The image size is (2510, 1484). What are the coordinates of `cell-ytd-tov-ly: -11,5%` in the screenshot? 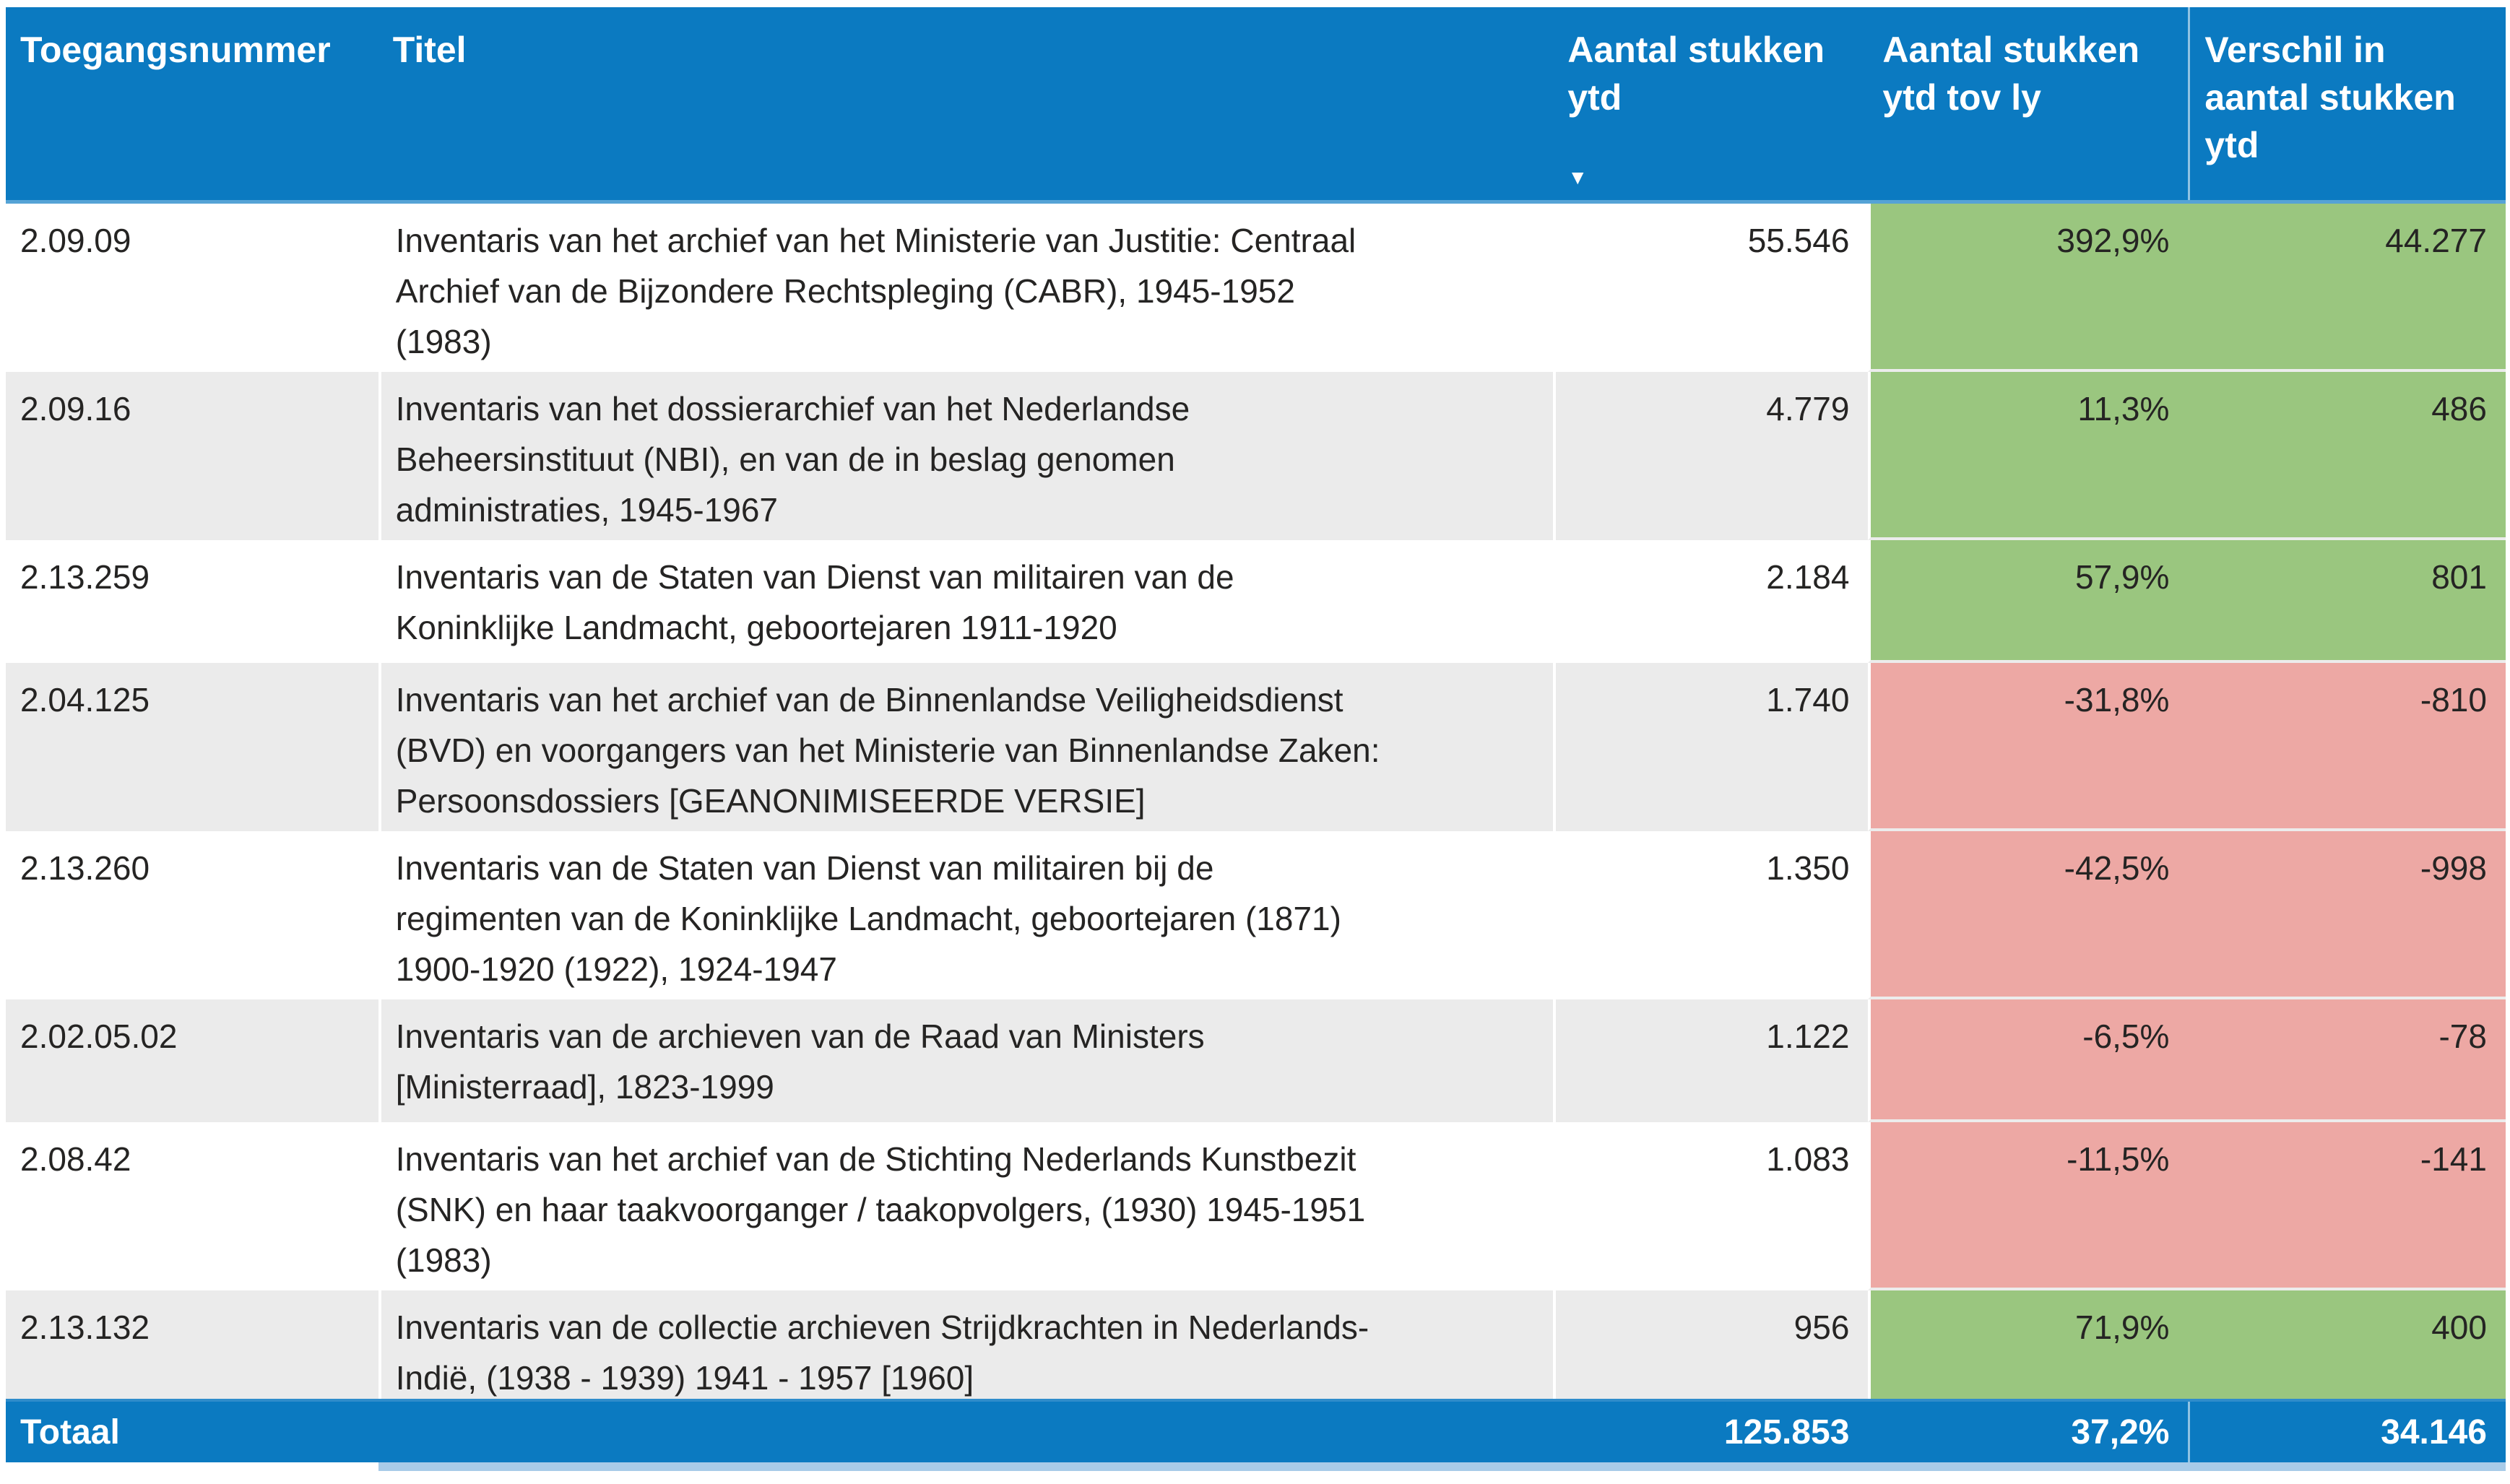 It's located at (2028, 1206).